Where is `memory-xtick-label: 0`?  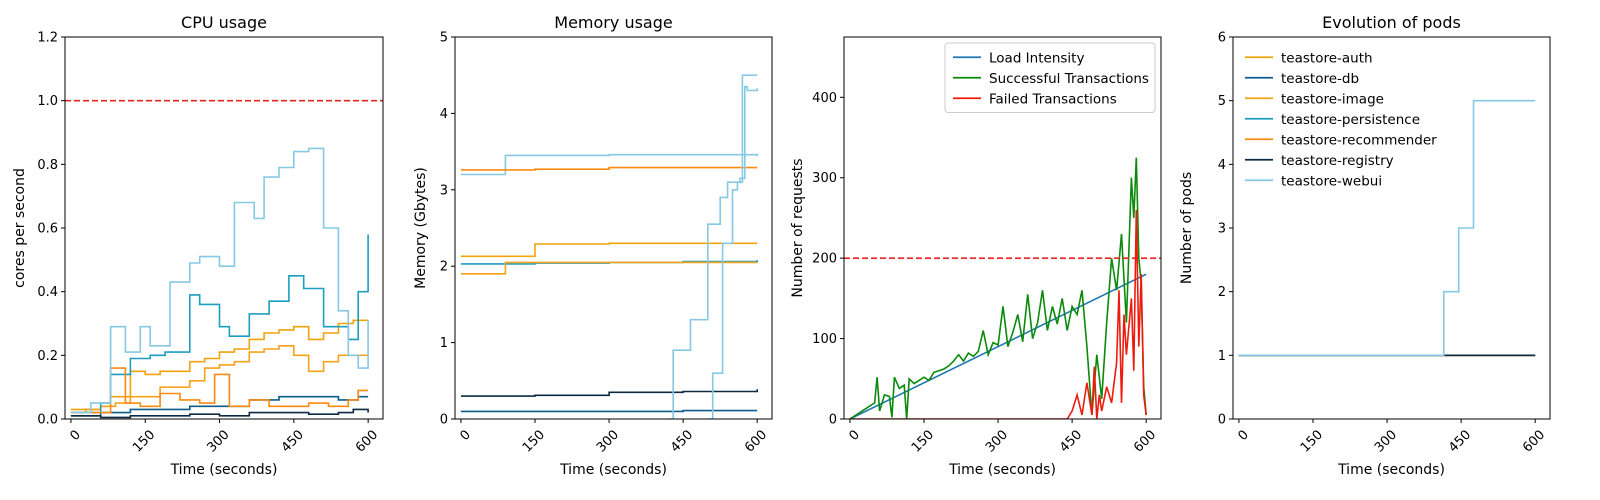
memory-xtick-label: 0 is located at coordinates (466, 435).